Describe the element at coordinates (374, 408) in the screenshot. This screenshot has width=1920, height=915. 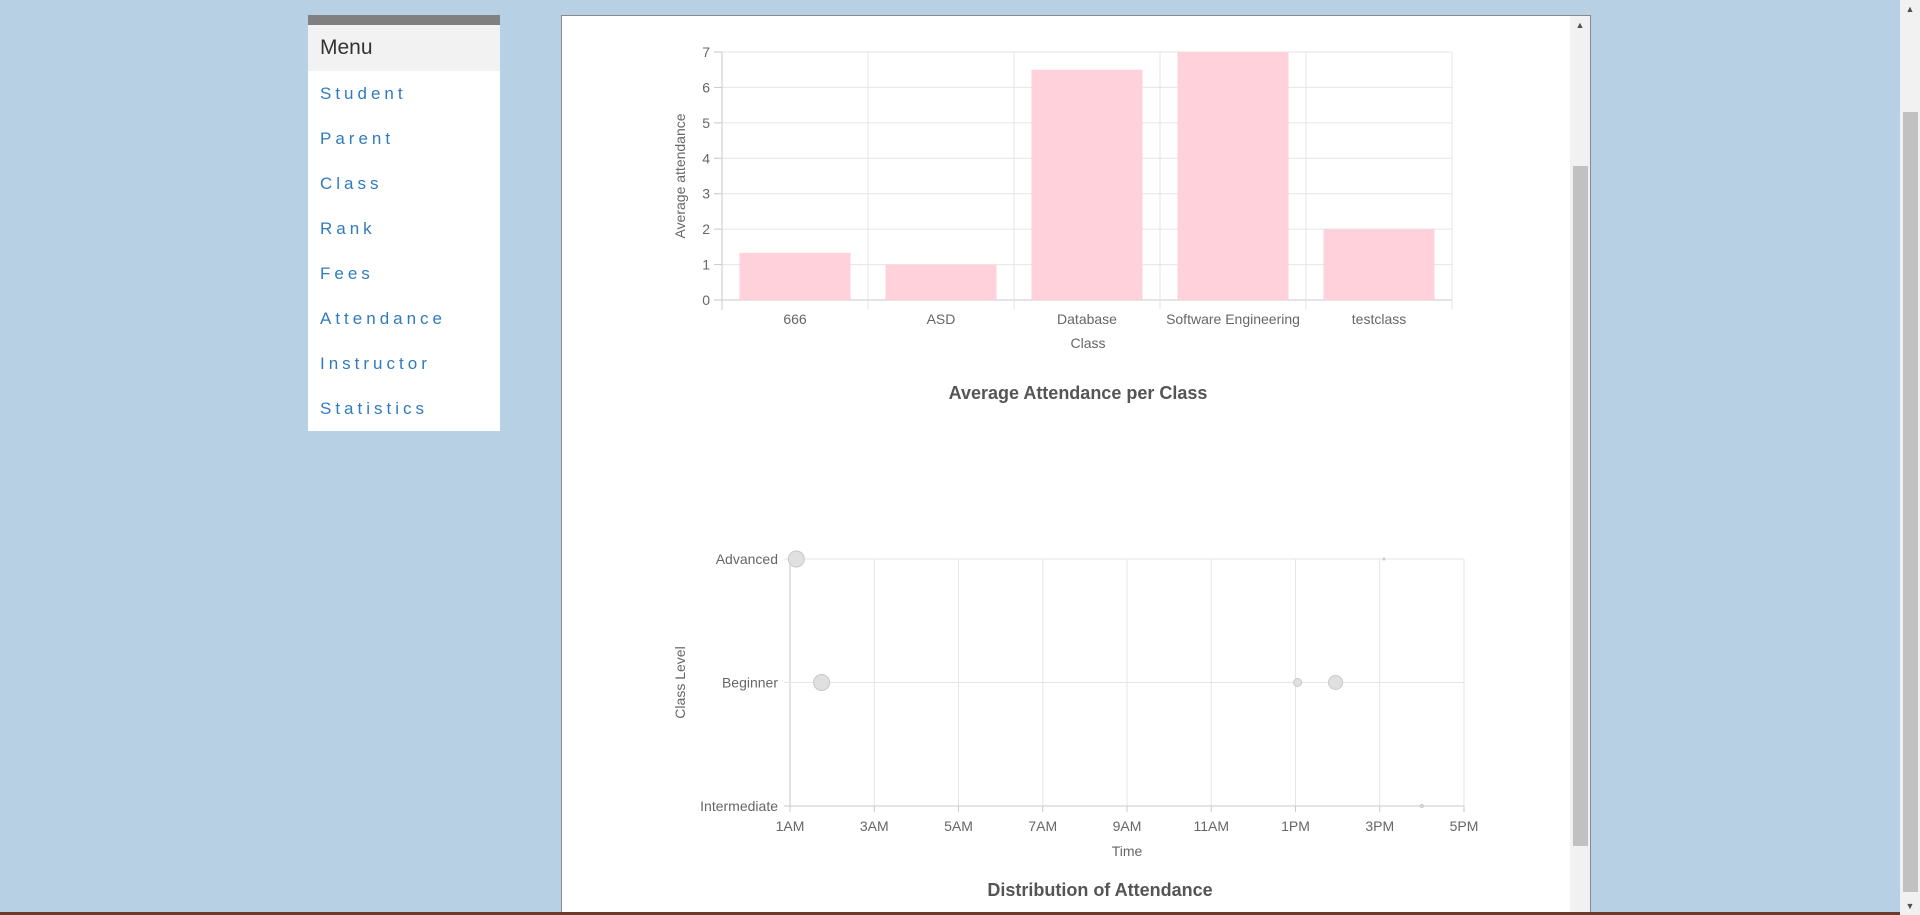
I see `menu-item-statistics: Statistics` at that location.